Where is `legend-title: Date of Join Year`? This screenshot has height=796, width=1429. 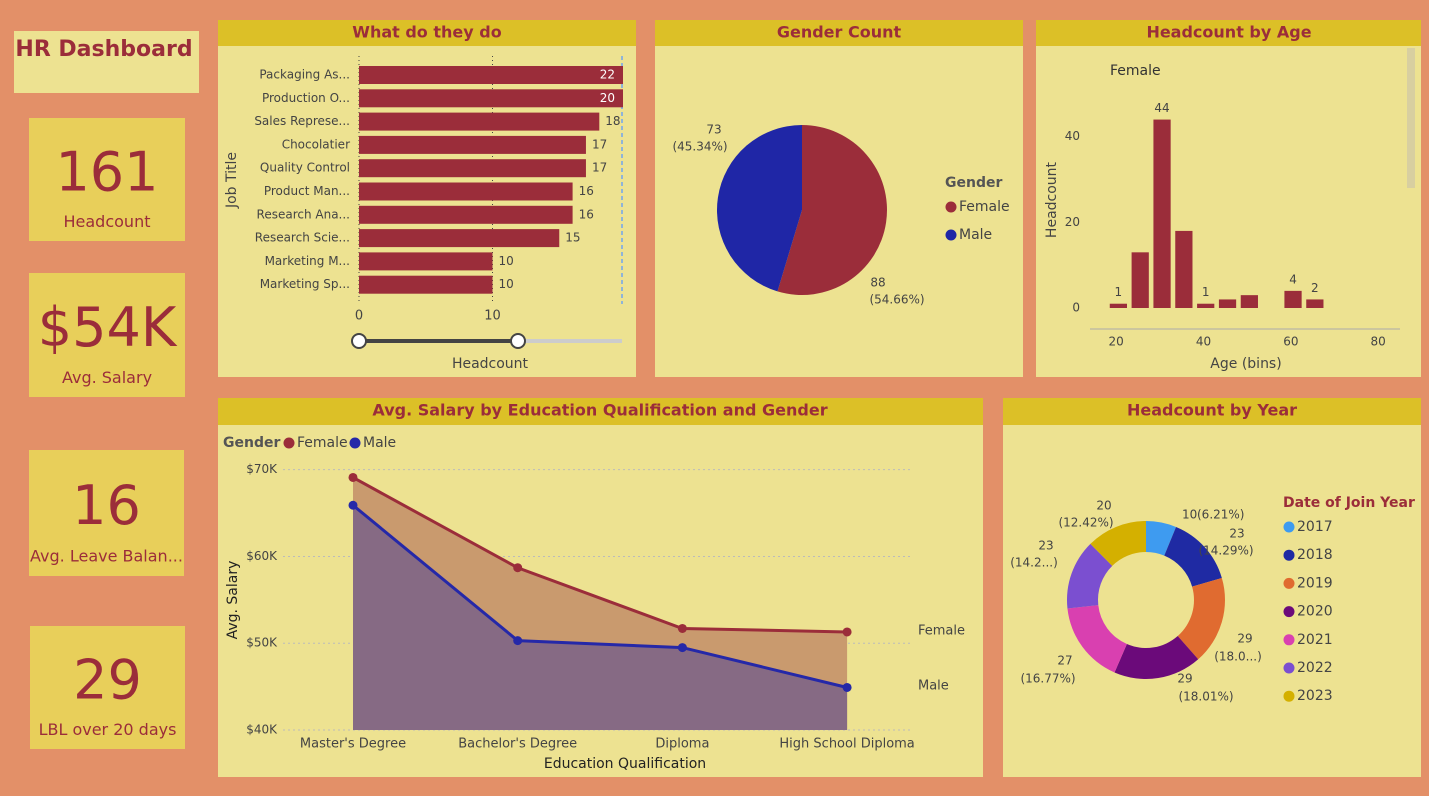 legend-title: Date of Join Year is located at coordinates (1349, 503).